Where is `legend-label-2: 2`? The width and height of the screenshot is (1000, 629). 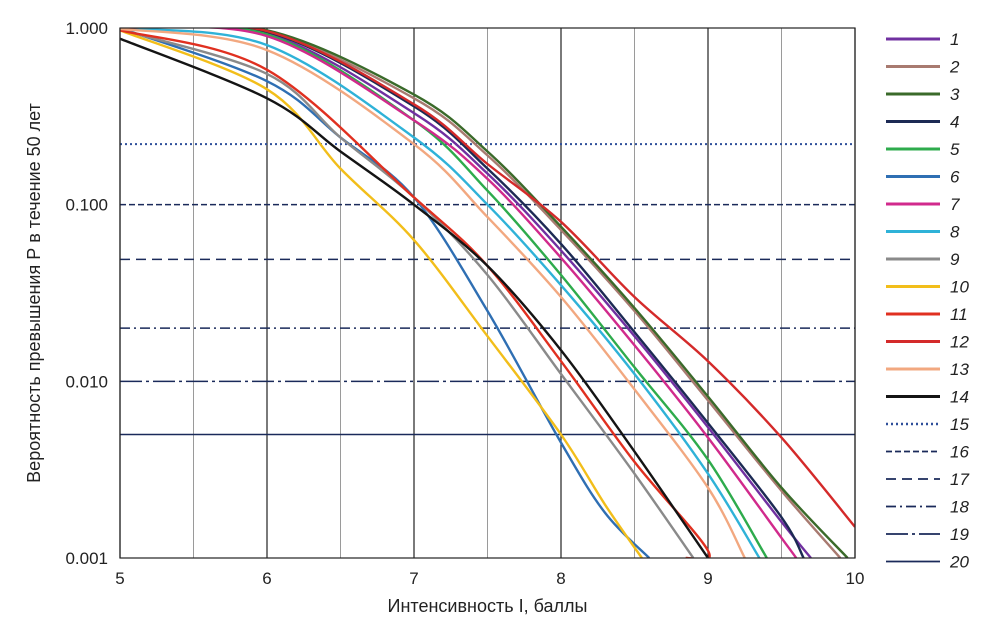 legend-label-2: 2 is located at coordinates (954, 67).